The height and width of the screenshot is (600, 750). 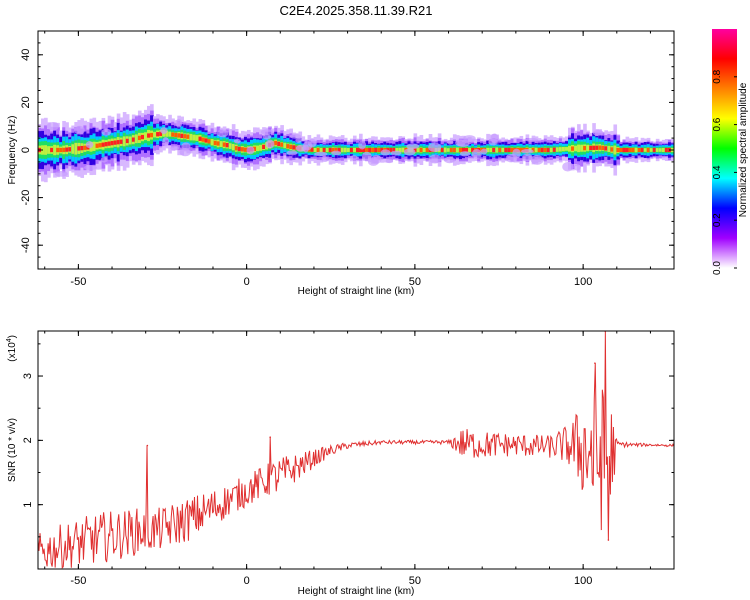 I want to click on snr-scale-exponent: 4, so click(x=9, y=340).